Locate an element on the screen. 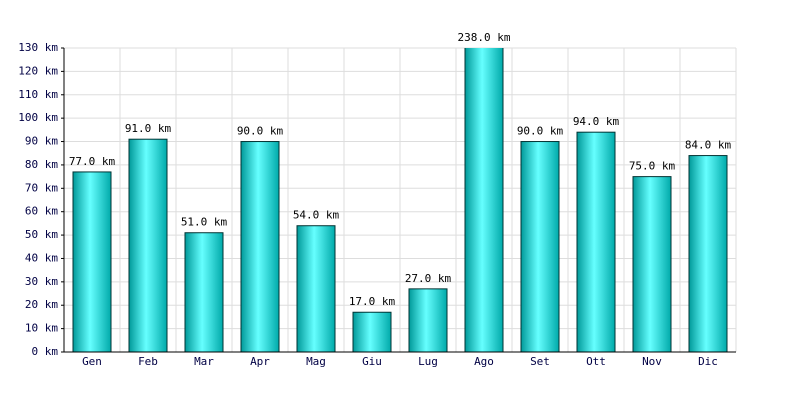  y-tick-label: 110 km is located at coordinates (38, 94).